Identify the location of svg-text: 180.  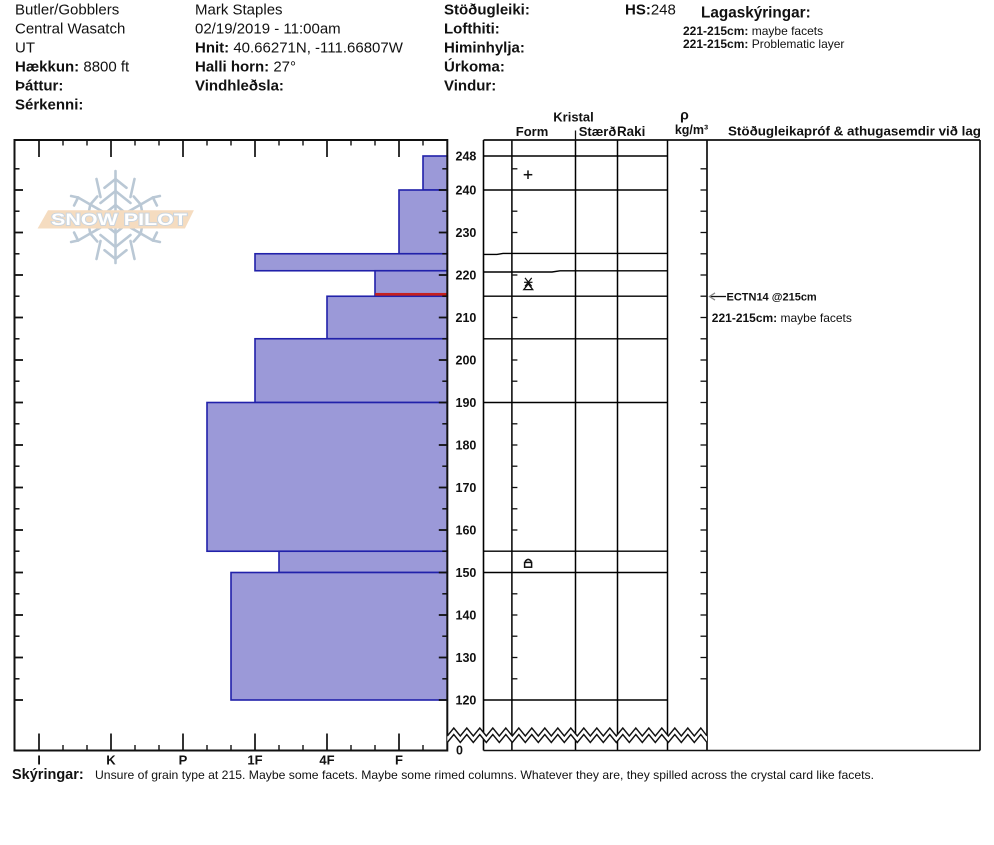
(466, 445).